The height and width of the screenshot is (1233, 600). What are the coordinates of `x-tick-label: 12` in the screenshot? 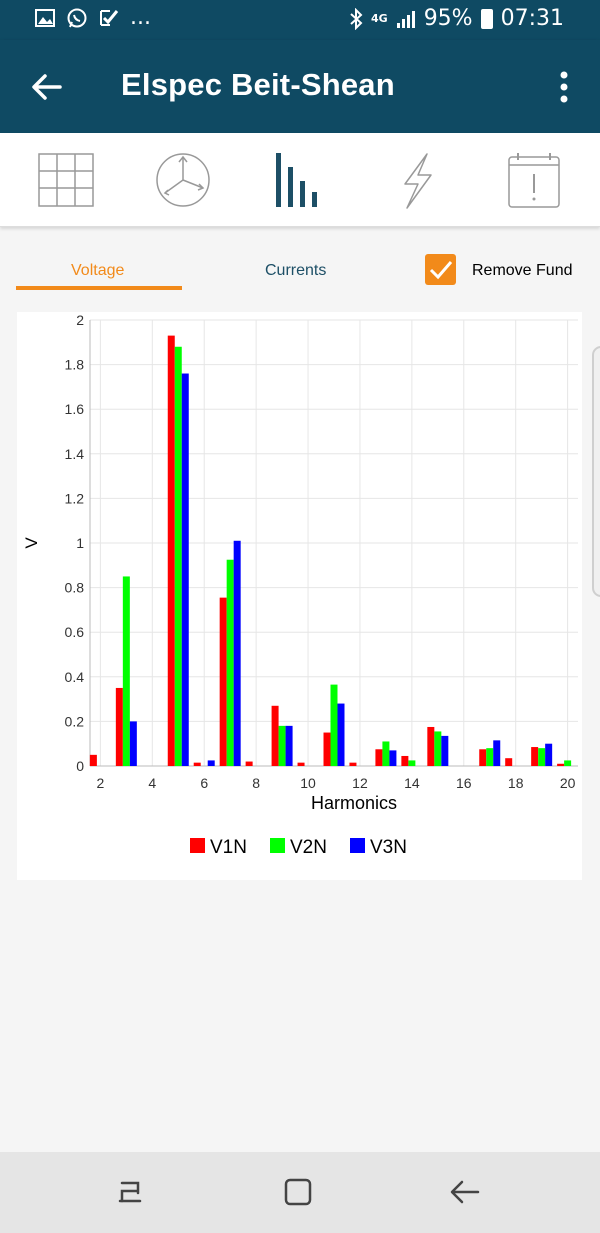 It's located at (360, 783).